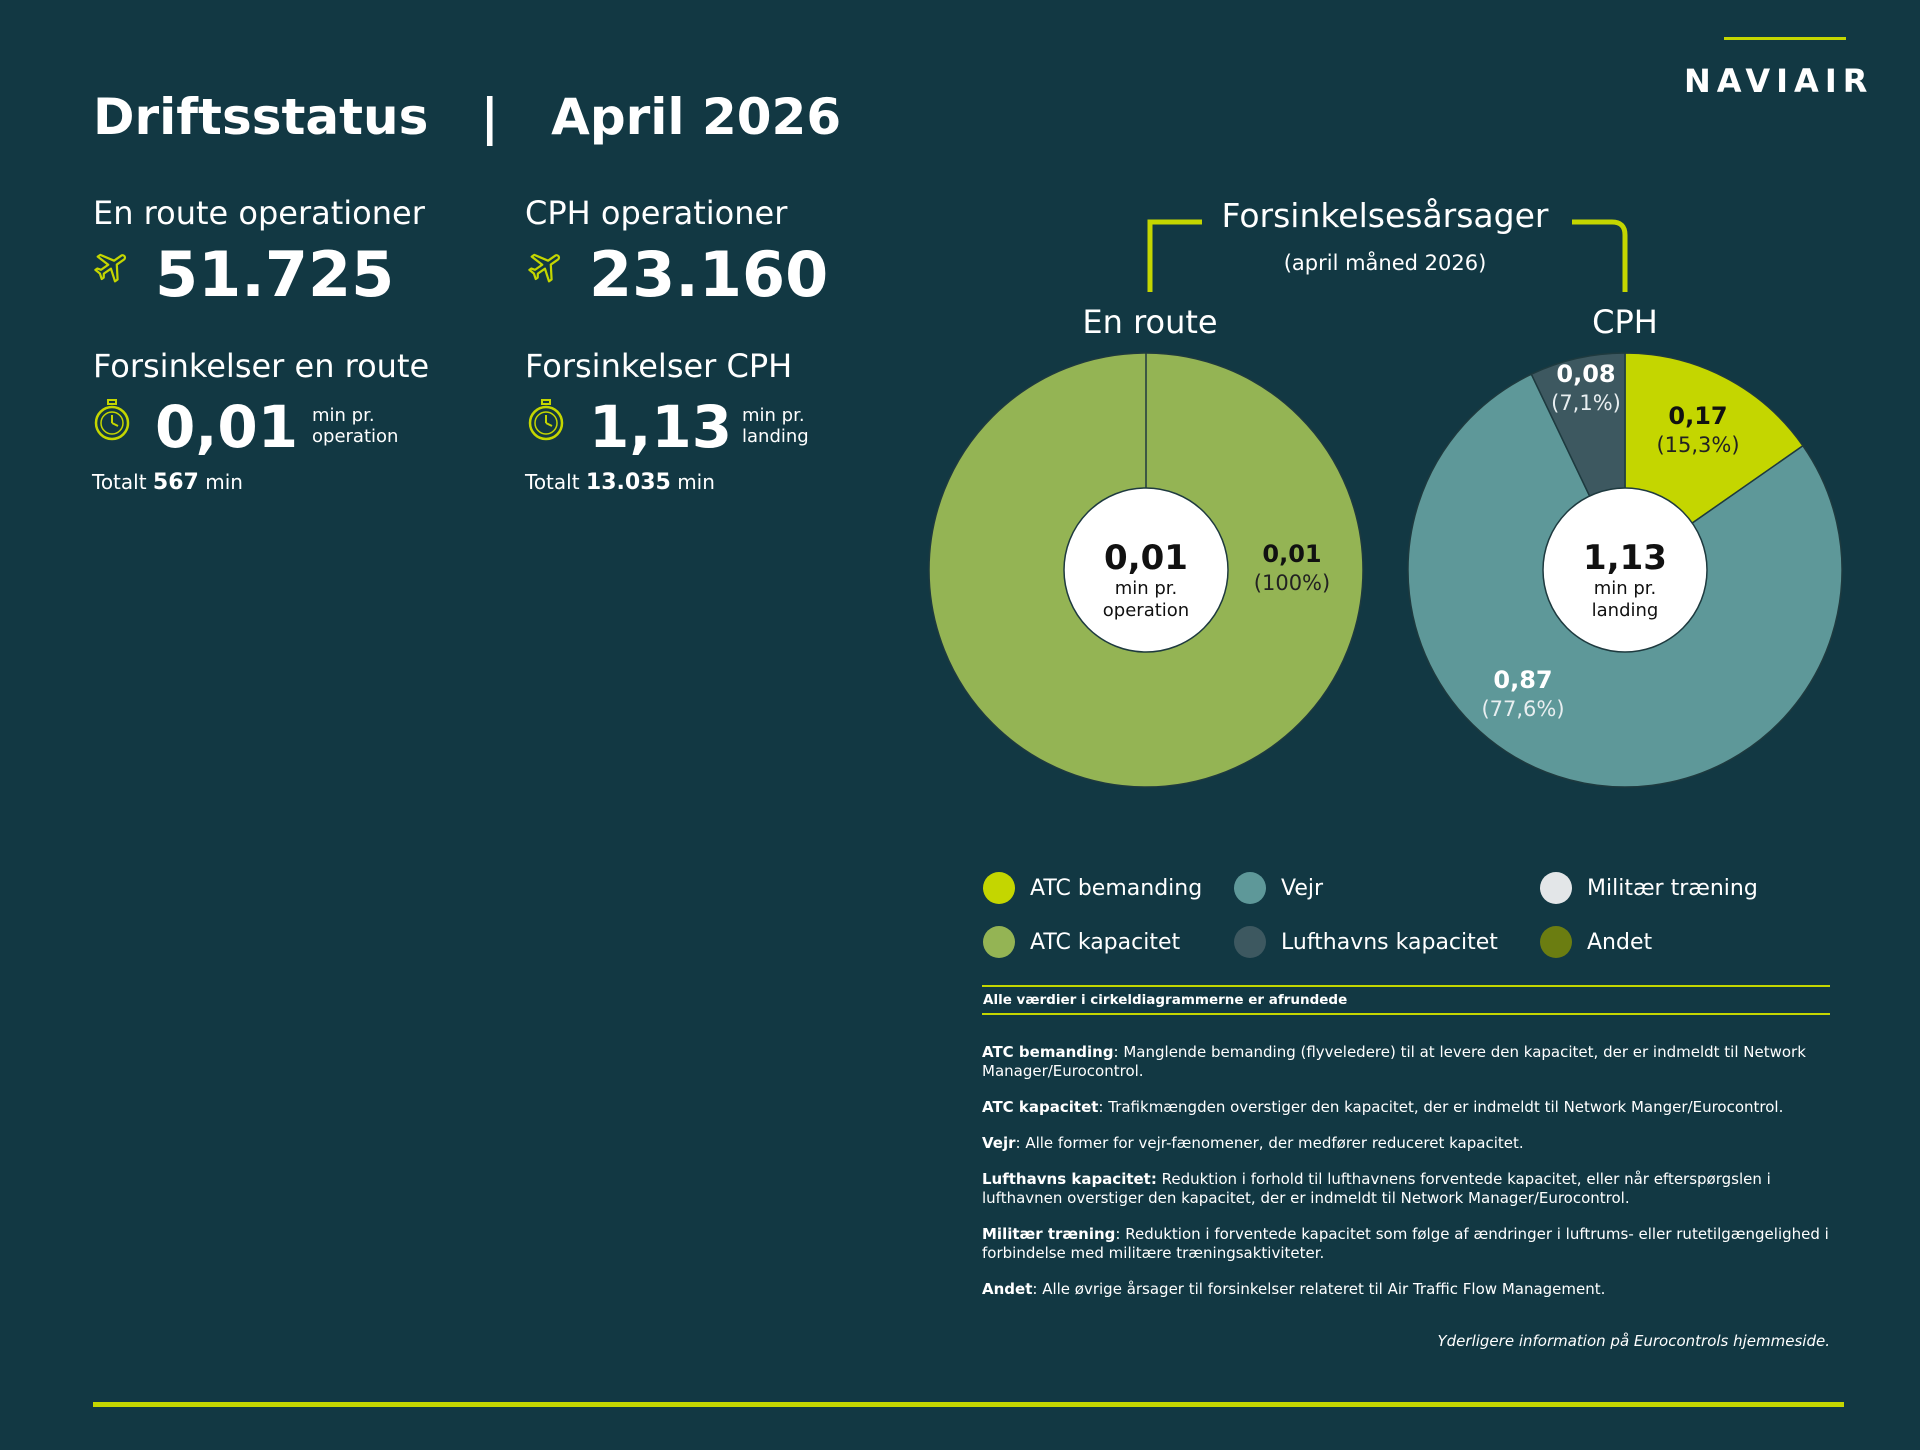 The width and height of the screenshot is (1920, 1450). I want to click on definition-term: Militær træning, so click(1049, 1234).